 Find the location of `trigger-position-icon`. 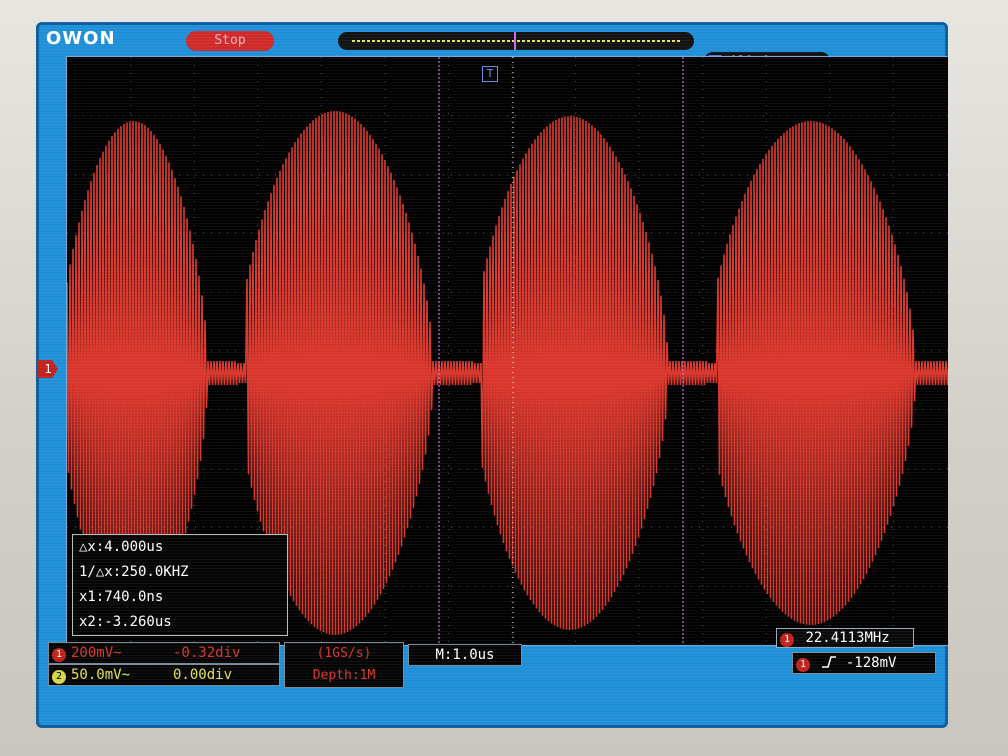

trigger-position-icon is located at coordinates (515, 41).